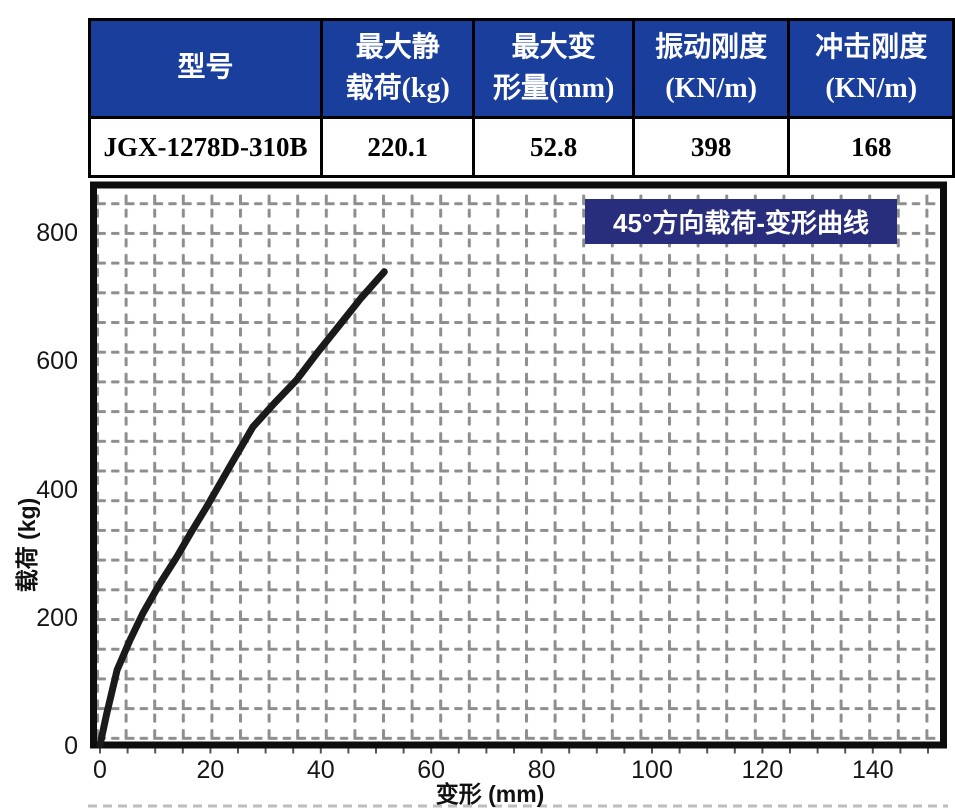 The image size is (955, 811). What do you see at coordinates (490, 794) in the screenshot?
I see `x-axis-label: 变形 (mm)` at bounding box center [490, 794].